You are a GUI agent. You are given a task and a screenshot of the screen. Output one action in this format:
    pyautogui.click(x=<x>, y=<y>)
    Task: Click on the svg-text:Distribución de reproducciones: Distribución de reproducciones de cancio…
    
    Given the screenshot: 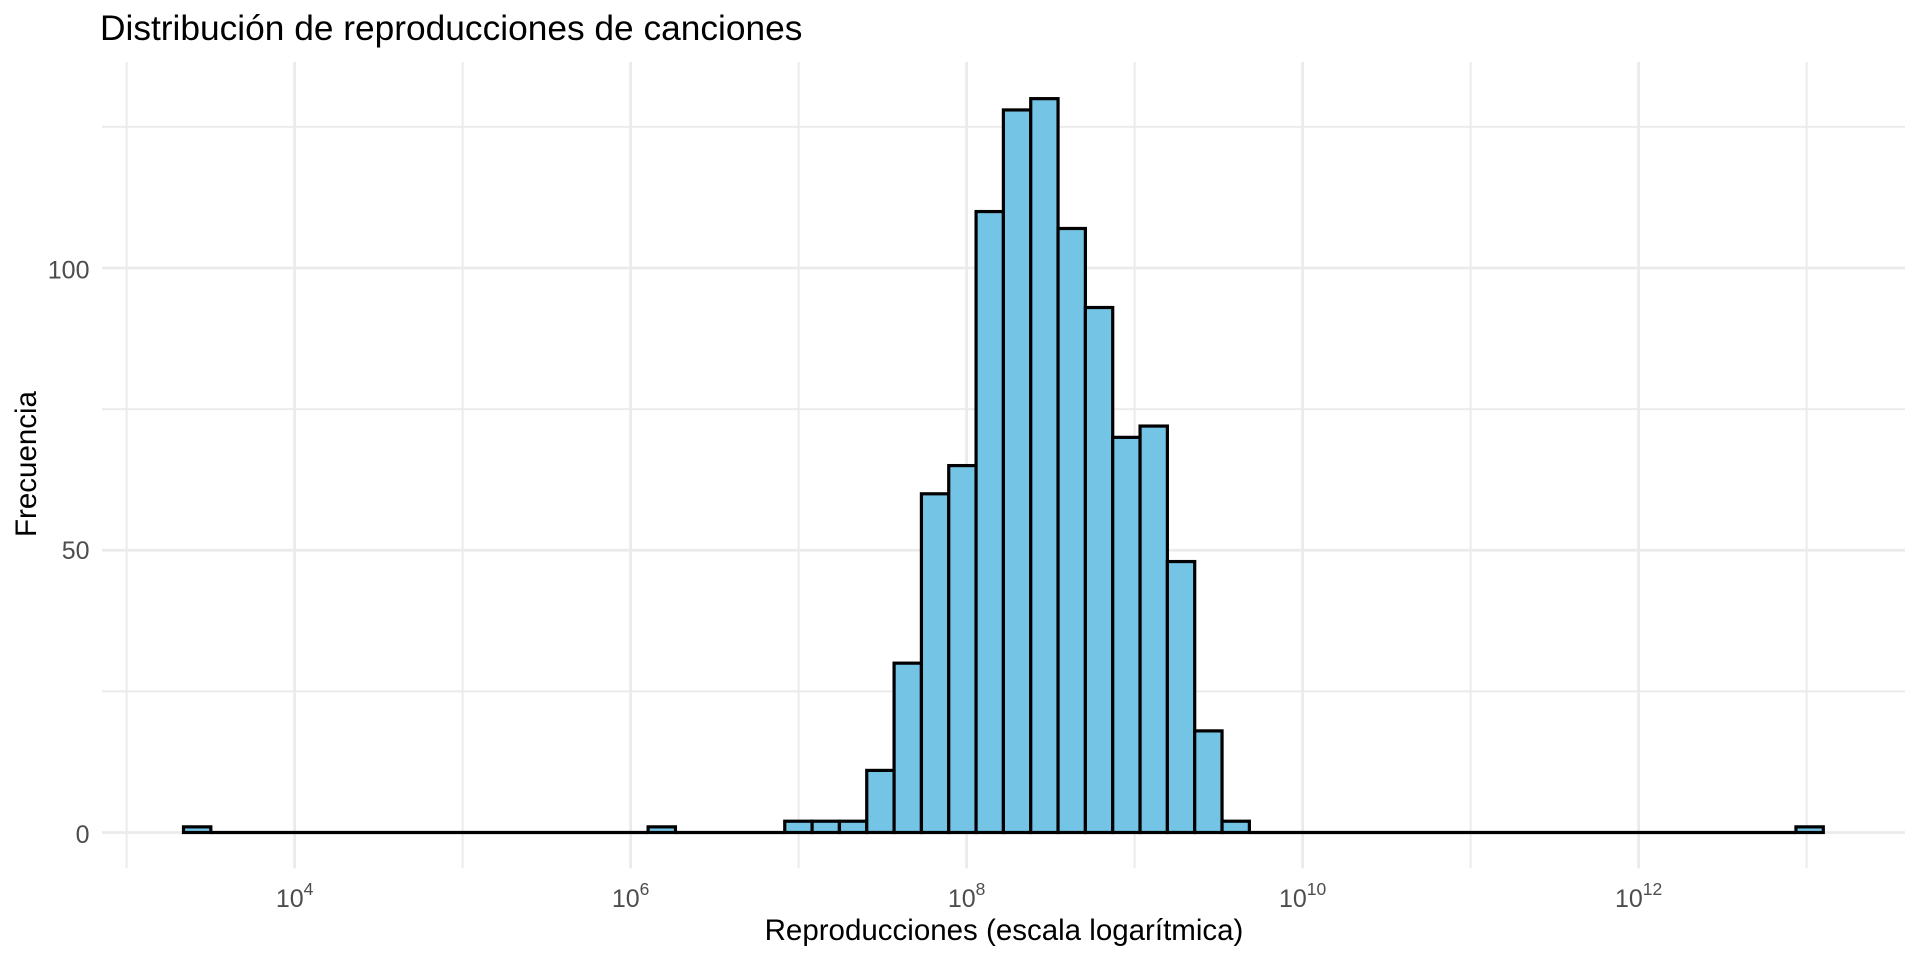 What is the action you would take?
    pyautogui.click(x=451, y=28)
    